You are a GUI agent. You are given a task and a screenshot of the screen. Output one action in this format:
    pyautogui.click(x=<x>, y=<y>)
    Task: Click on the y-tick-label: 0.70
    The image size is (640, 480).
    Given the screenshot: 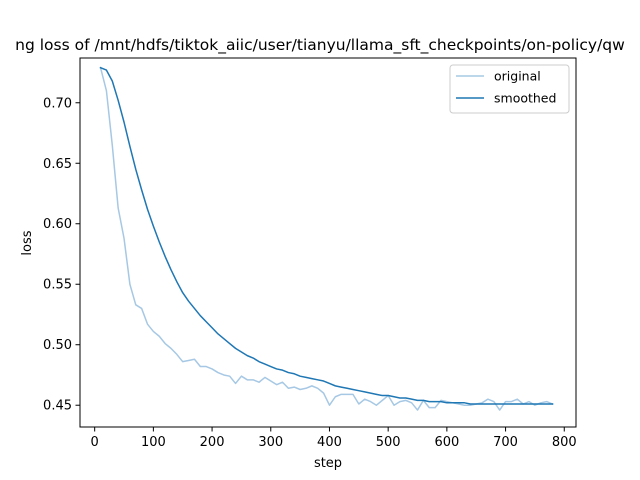 What is the action you would take?
    pyautogui.click(x=57, y=103)
    